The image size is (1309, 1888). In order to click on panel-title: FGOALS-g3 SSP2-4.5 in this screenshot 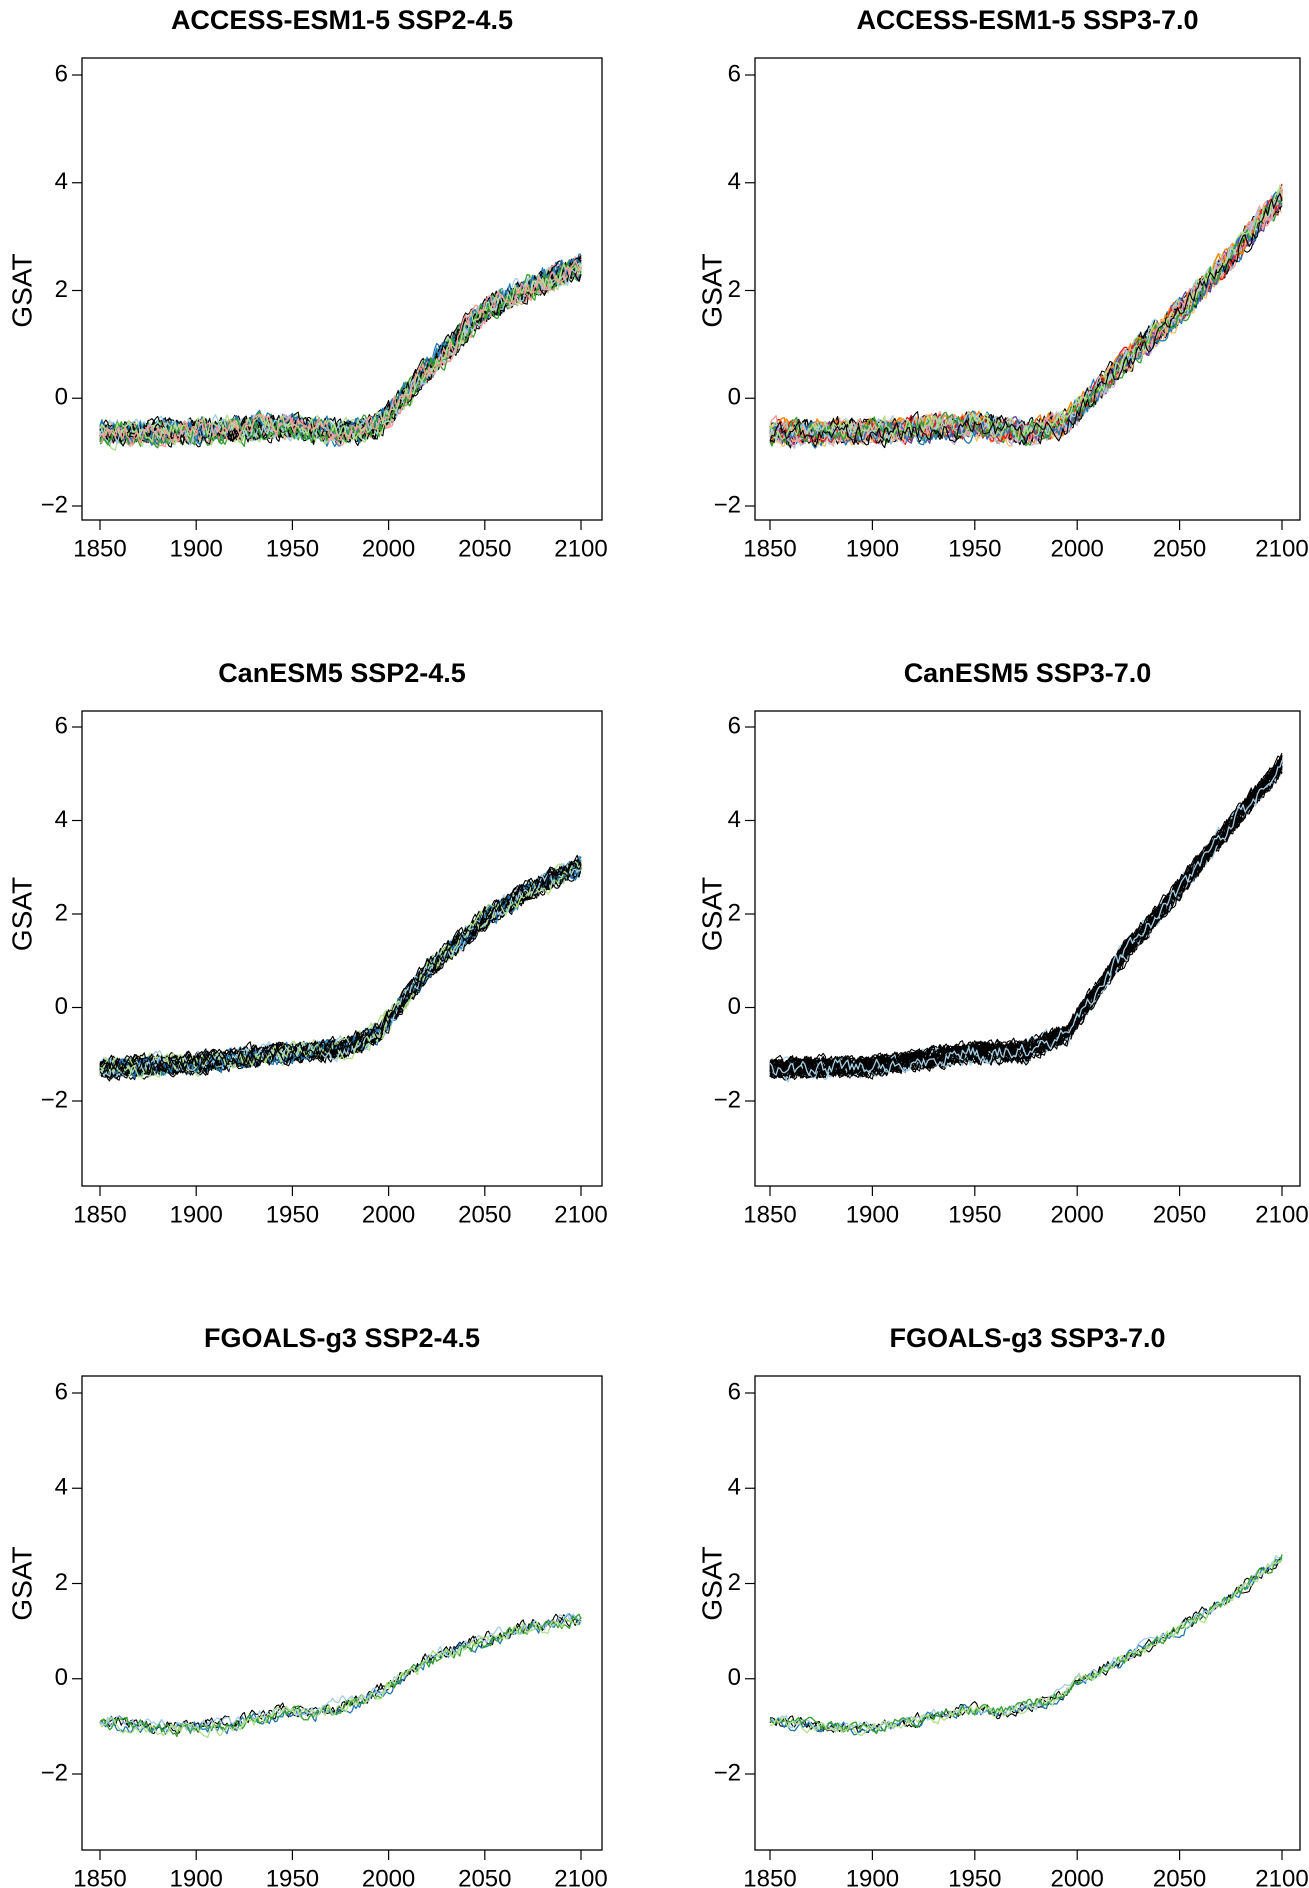, I will do `click(342, 1338)`.